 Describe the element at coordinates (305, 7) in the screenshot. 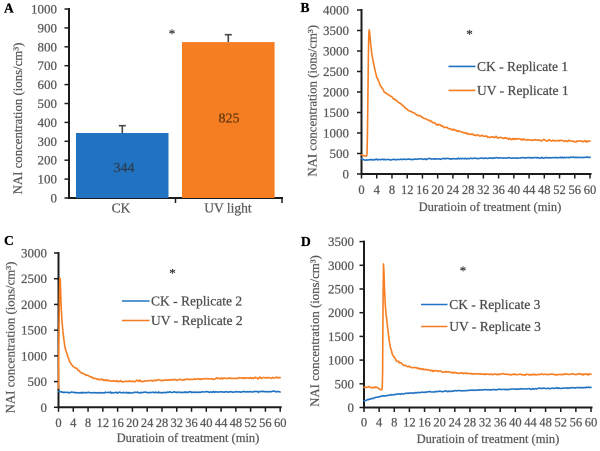

I see `svg-text: B` at that location.